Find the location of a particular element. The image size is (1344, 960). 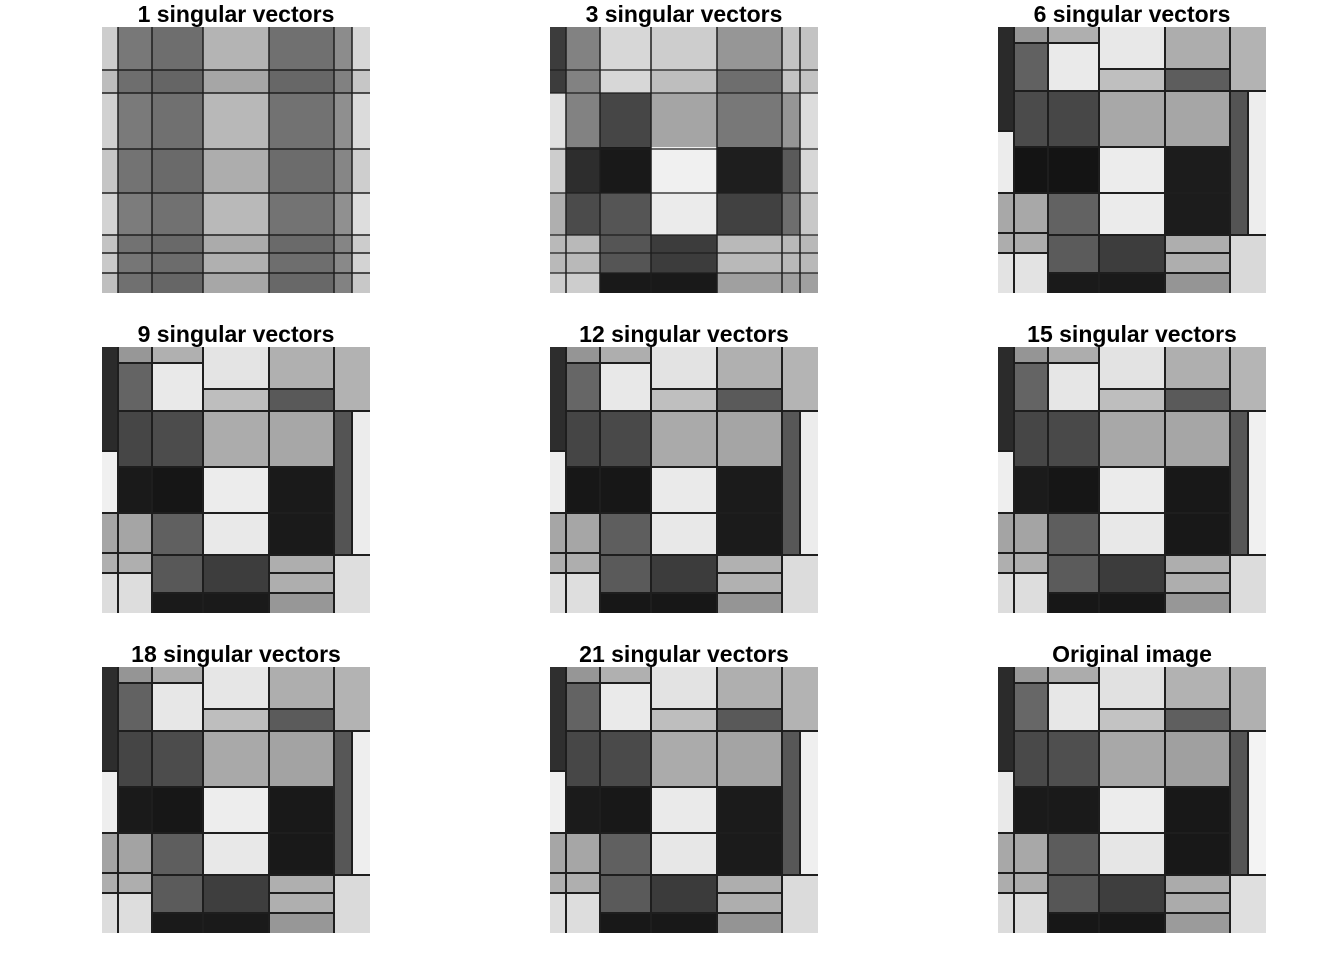

panel-rank-15: 15 singular vectors is located at coordinates (1132, 480).